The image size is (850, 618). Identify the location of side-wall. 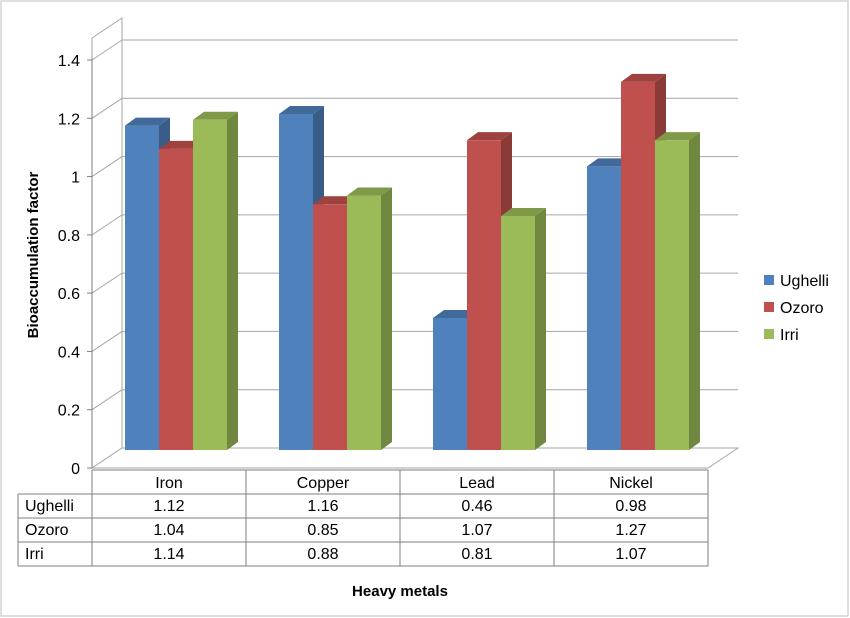
(107, 243).